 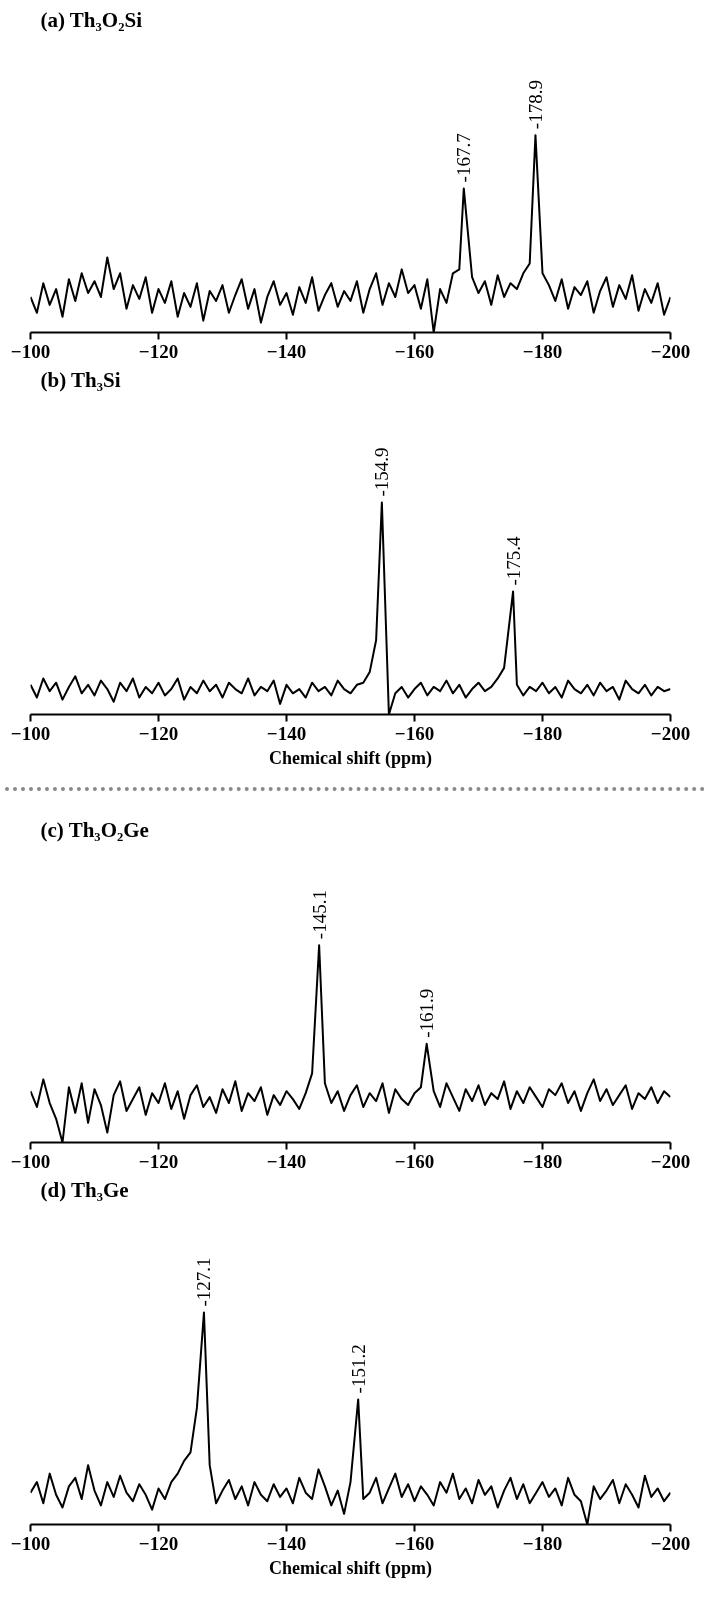 I want to click on annotation: -145.1, so click(x=319, y=915).